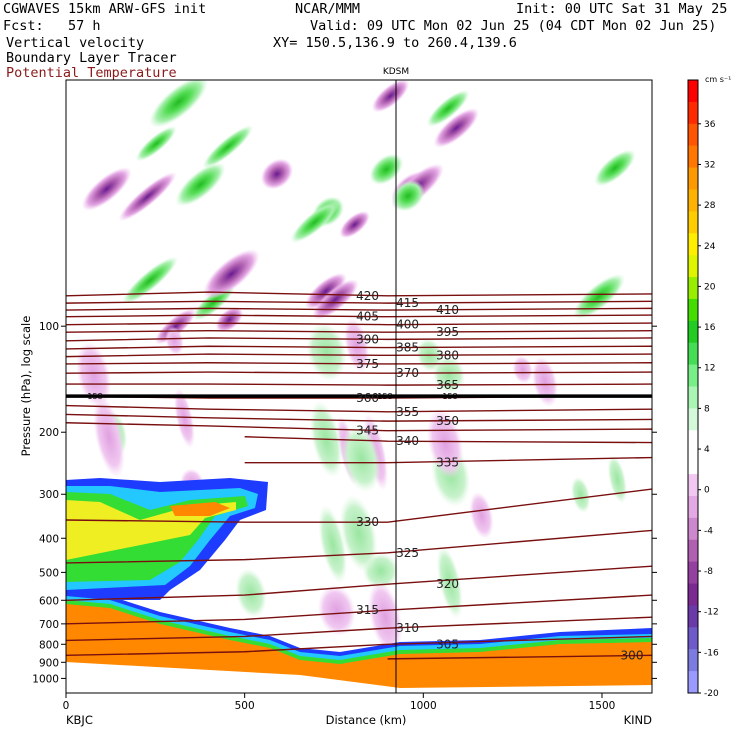 This screenshot has height=740, width=740. Describe the element at coordinates (91, 73) in the screenshot. I see `field-label-potential-temperature: Potential Temperature` at that location.